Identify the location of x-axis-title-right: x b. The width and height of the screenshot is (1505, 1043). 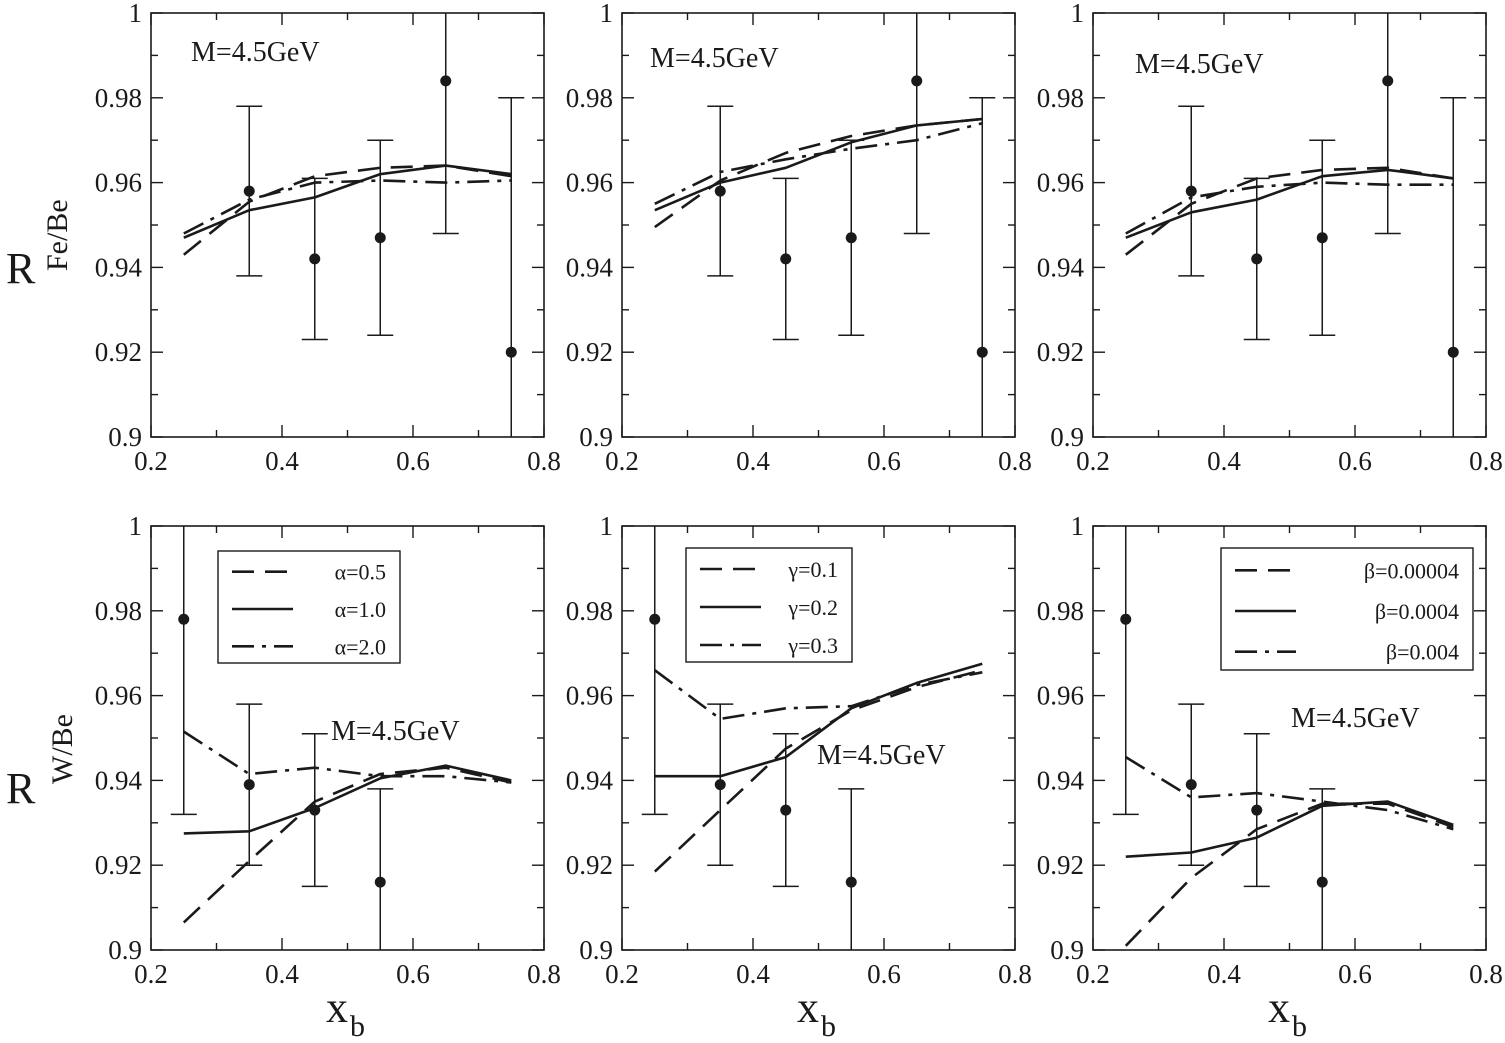
(1287, 1013).